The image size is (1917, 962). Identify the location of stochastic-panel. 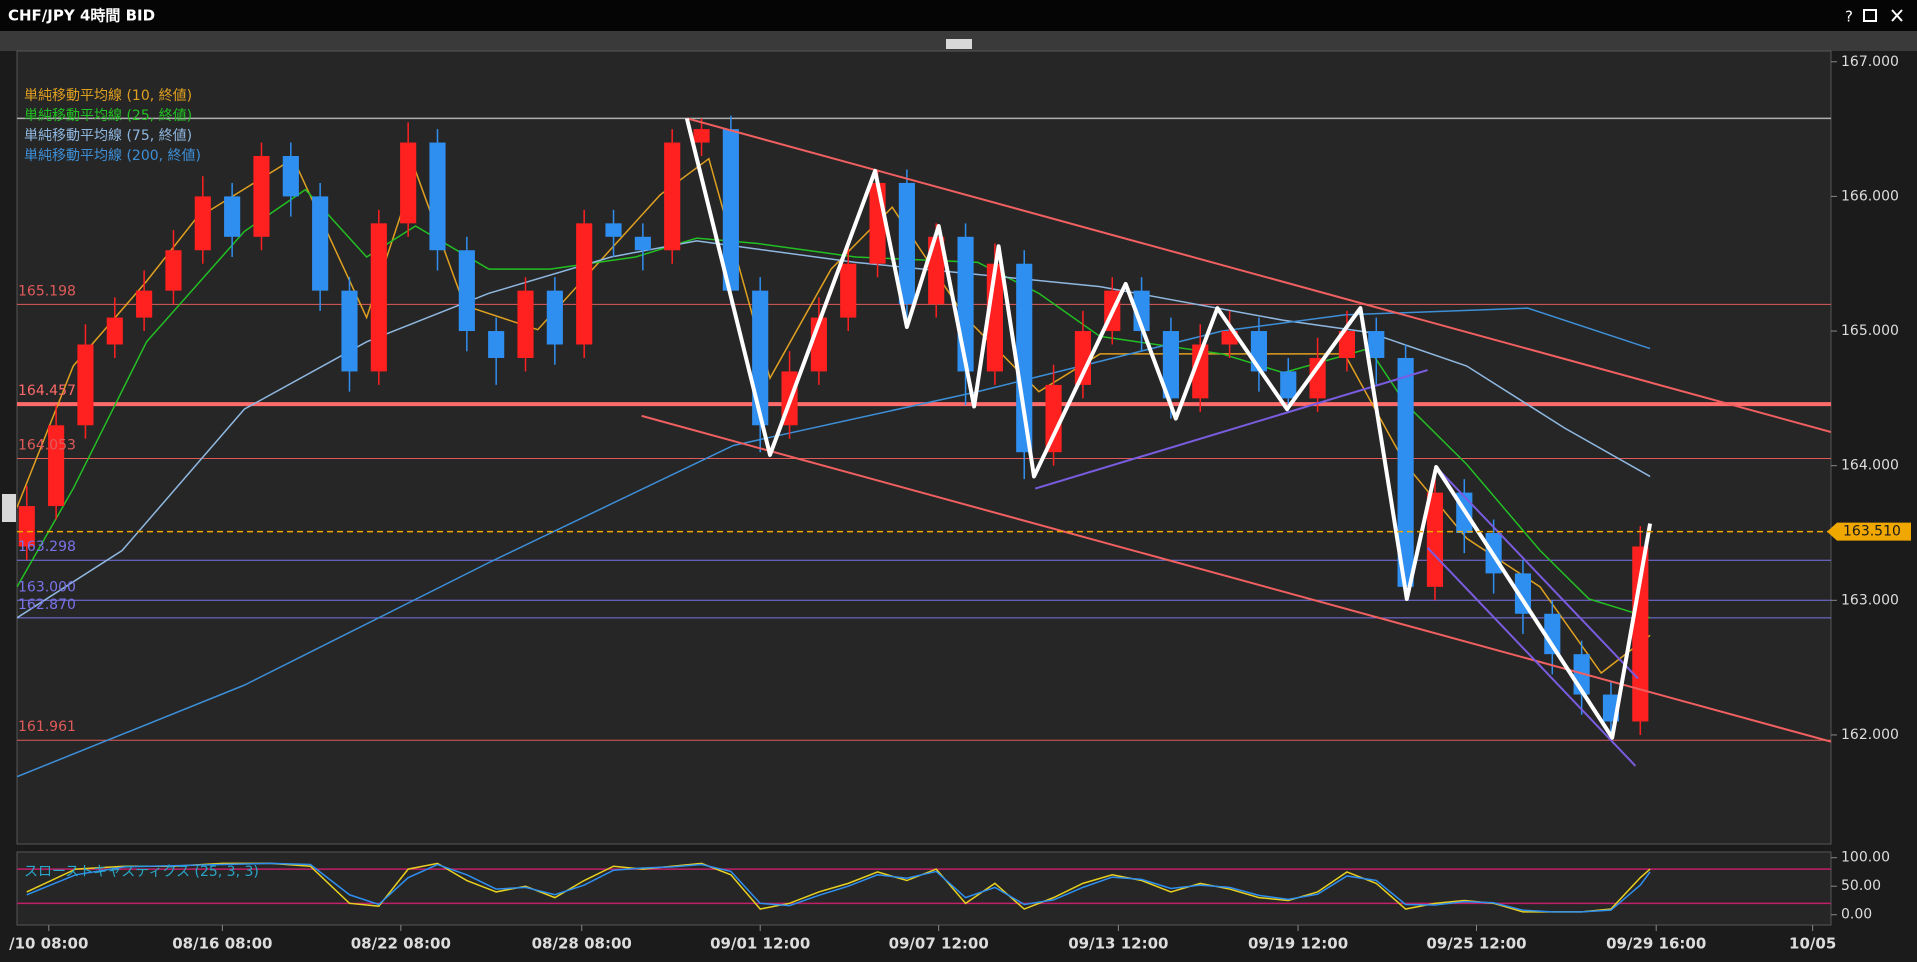
(924, 888).